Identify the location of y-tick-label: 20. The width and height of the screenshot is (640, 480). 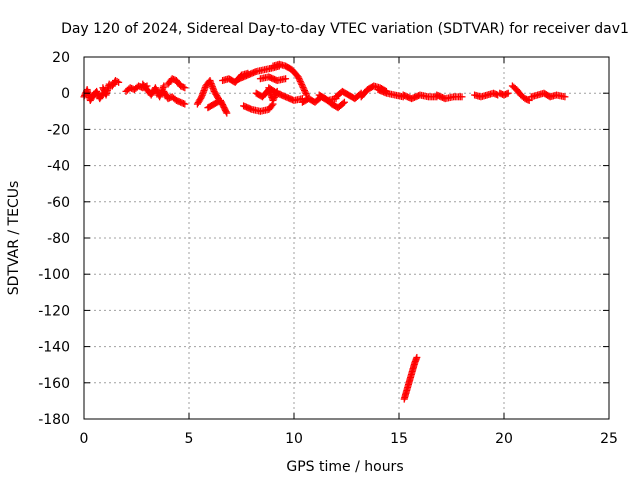
(61, 58).